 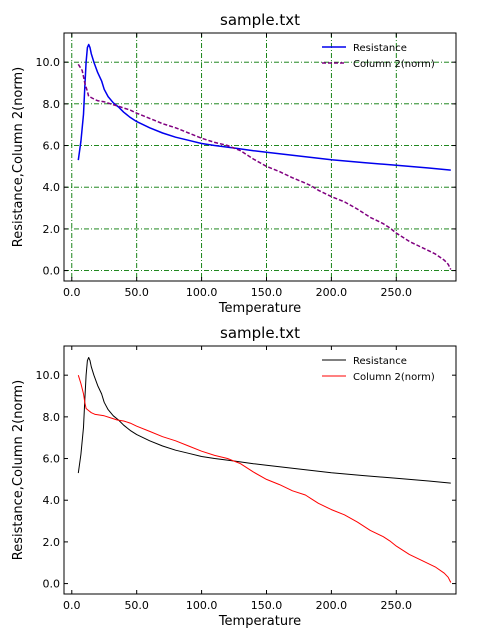 What do you see at coordinates (18, 157) in the screenshot?
I see `chart-0-y-axis-label: Resistance,Column 2(norm)` at bounding box center [18, 157].